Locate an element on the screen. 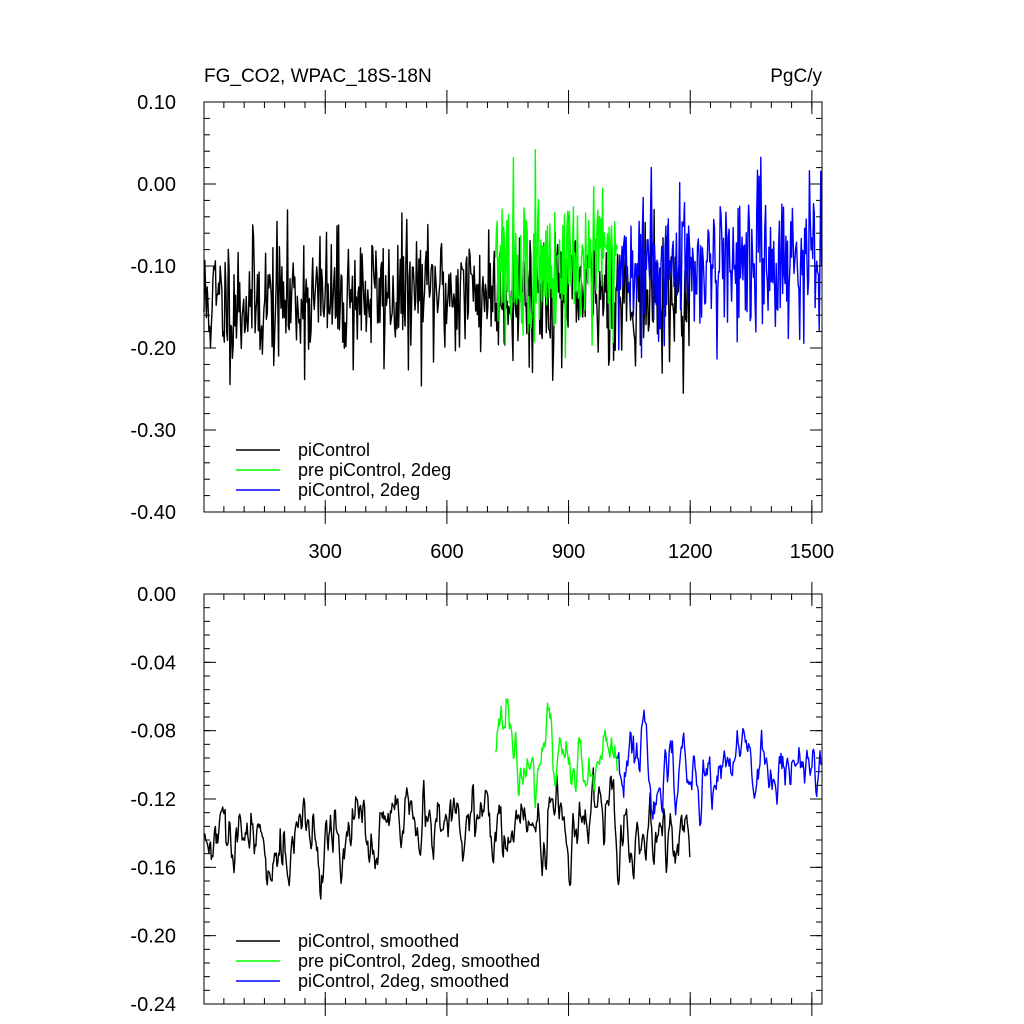 The height and width of the screenshot is (1024, 1024). legend-label-1: piControl, smoothed is located at coordinates (378, 941).